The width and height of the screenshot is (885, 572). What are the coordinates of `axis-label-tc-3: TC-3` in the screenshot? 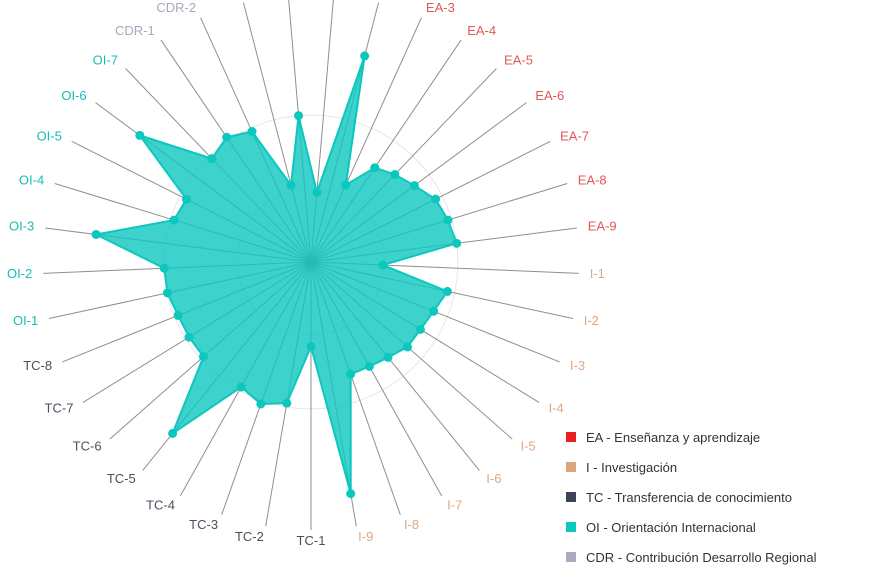 It's located at (203, 524).